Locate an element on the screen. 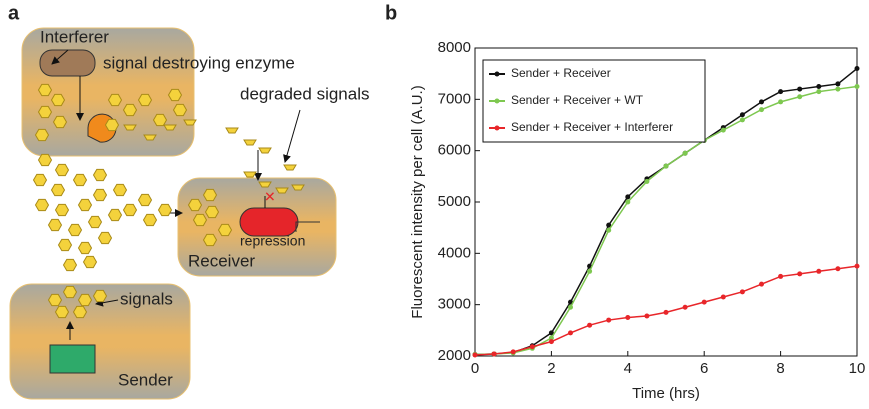 The width and height of the screenshot is (869, 409). x-tick-label: 0 is located at coordinates (475, 368).